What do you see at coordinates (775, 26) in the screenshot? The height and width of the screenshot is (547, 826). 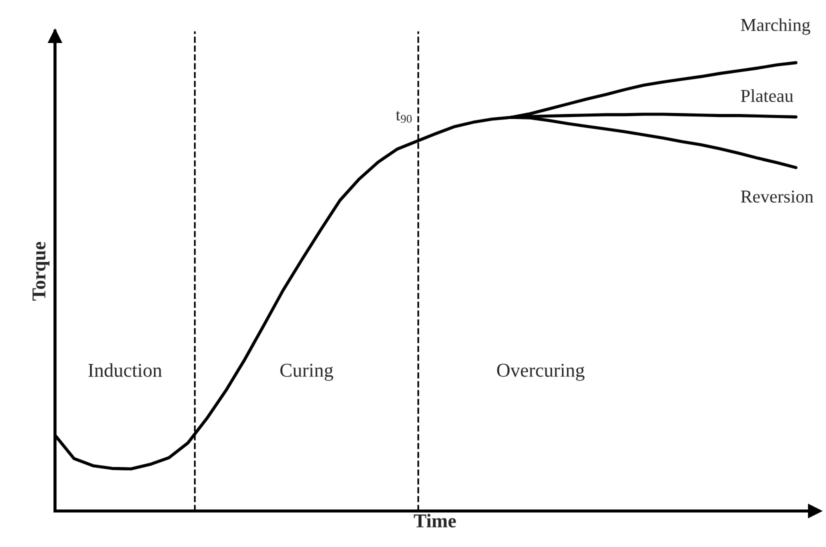 I see `series-label: Marching` at bounding box center [775, 26].